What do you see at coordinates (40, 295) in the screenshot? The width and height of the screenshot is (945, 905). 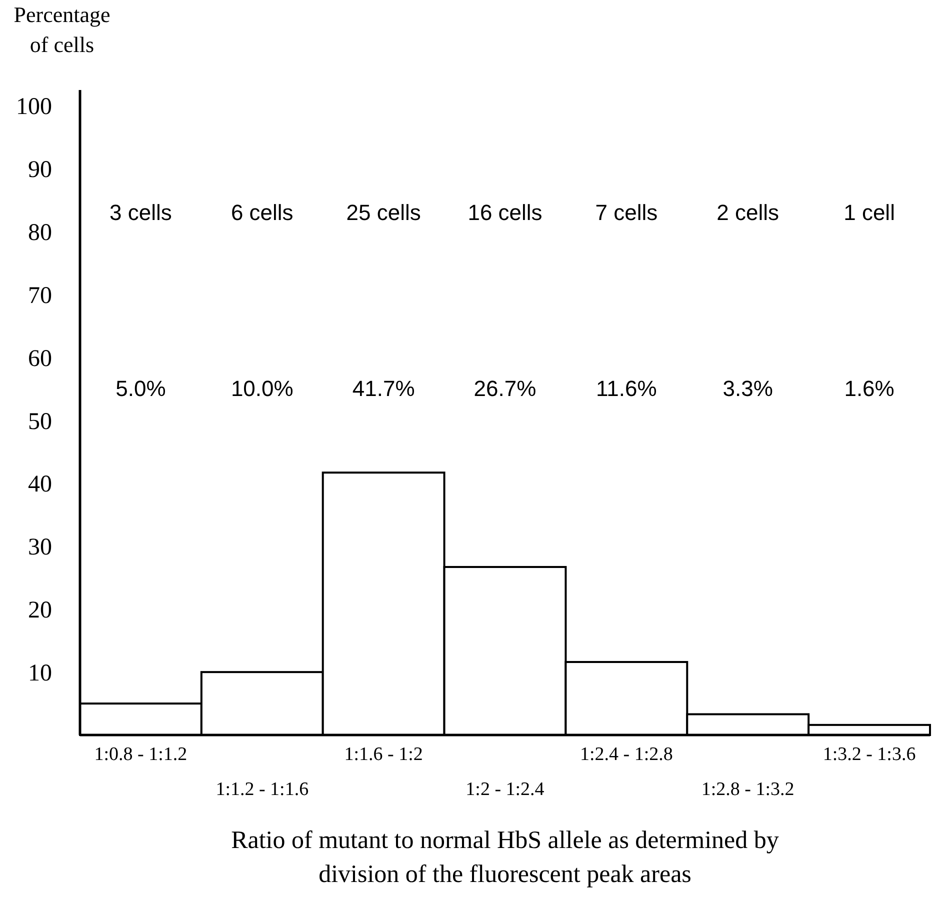 I see `y-tick-label: 70` at bounding box center [40, 295].